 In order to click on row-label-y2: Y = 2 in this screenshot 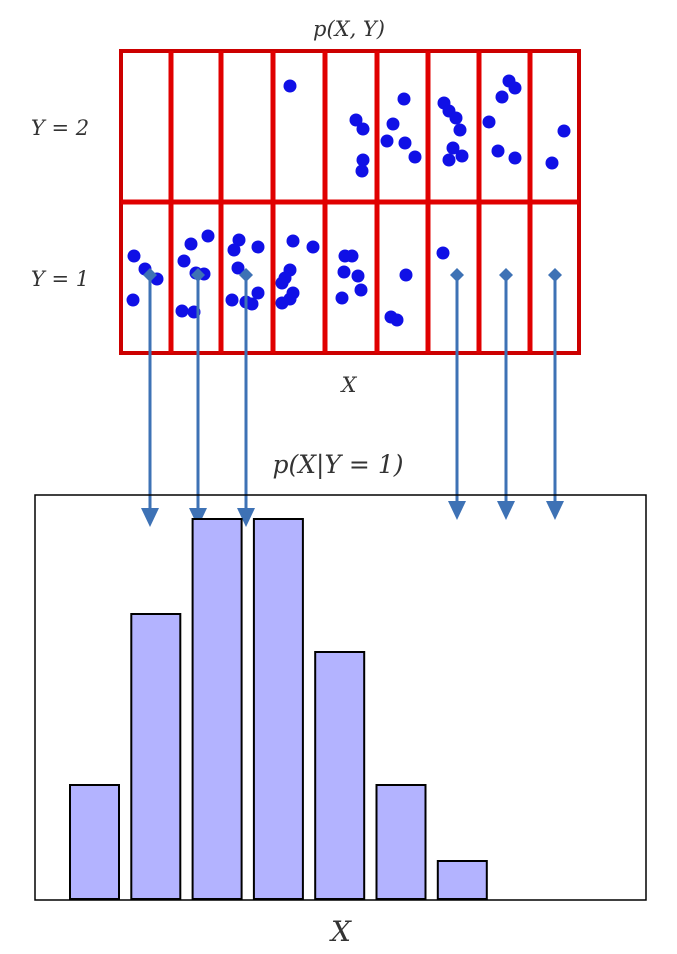, I will do `click(60, 128)`.